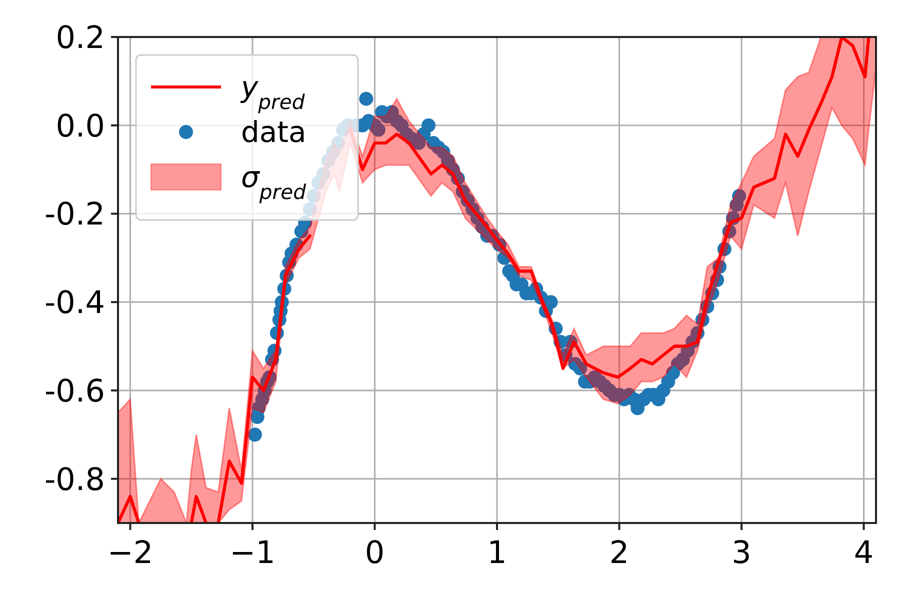 The width and height of the screenshot is (900, 600). Describe the element at coordinates (80, 38) in the screenshot. I see `y-tick-label: 0.2` at that location.